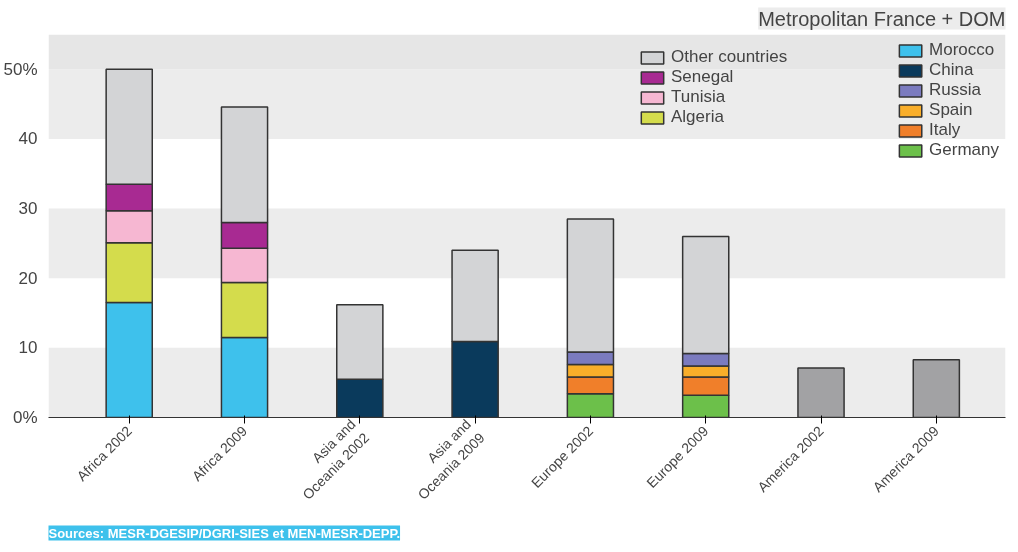 The image size is (1018, 552). I want to click on y-tick-label: 0%, so click(25, 417).